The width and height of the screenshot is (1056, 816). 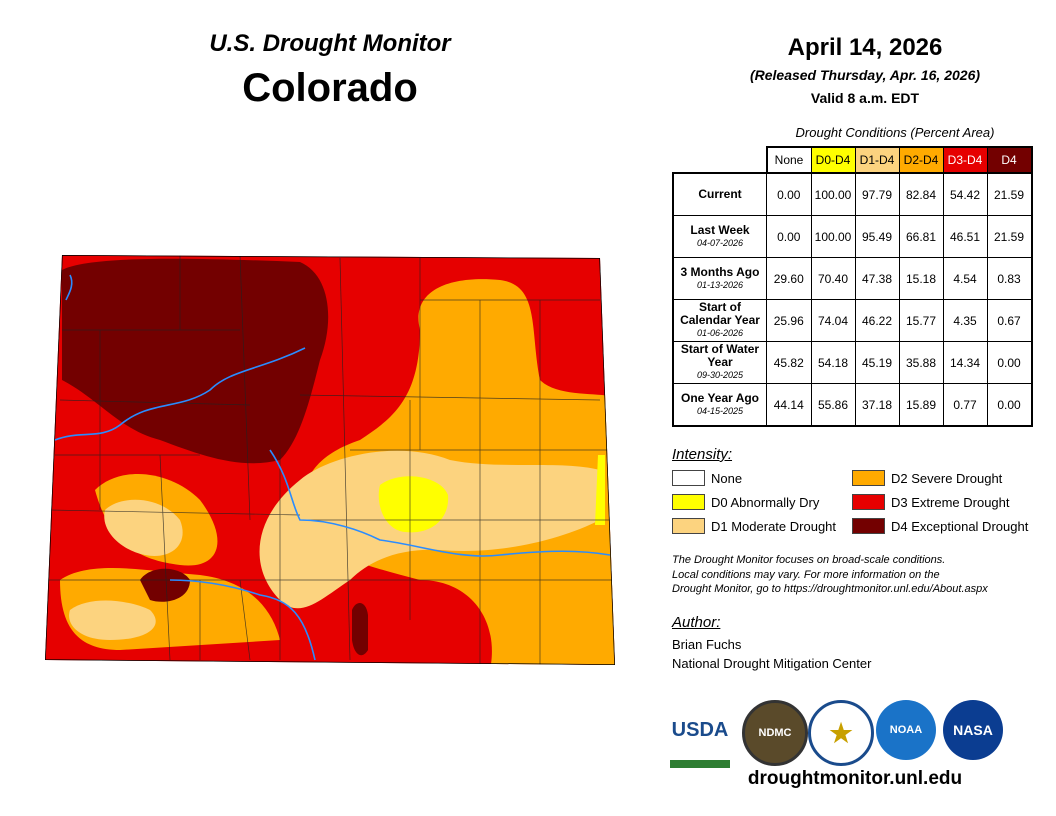 What do you see at coordinates (833, 320) in the screenshot?
I see `table-cell: 74.04` at bounding box center [833, 320].